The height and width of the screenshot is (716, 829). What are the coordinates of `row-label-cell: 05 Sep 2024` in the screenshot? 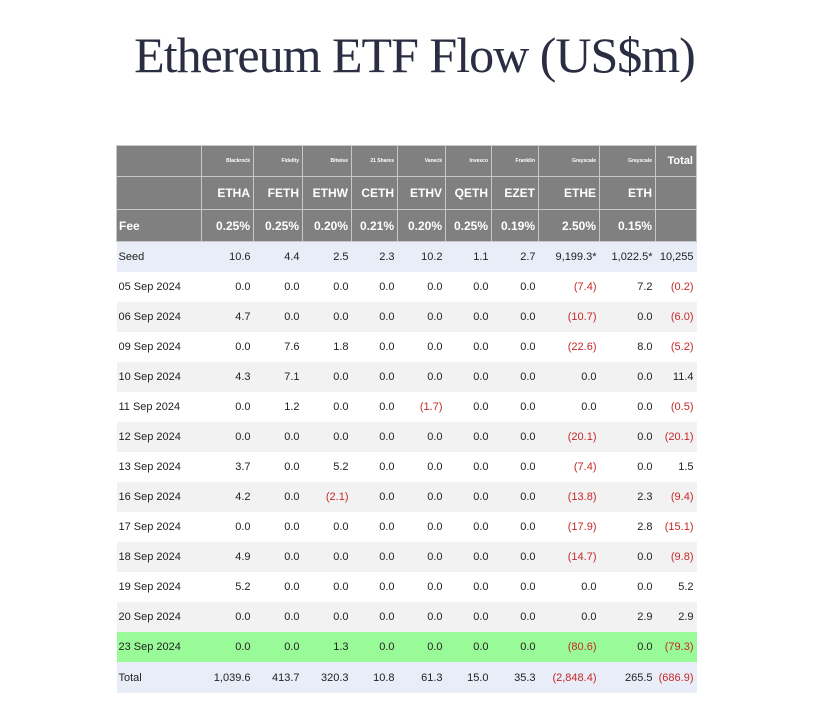 It's located at (159, 287).